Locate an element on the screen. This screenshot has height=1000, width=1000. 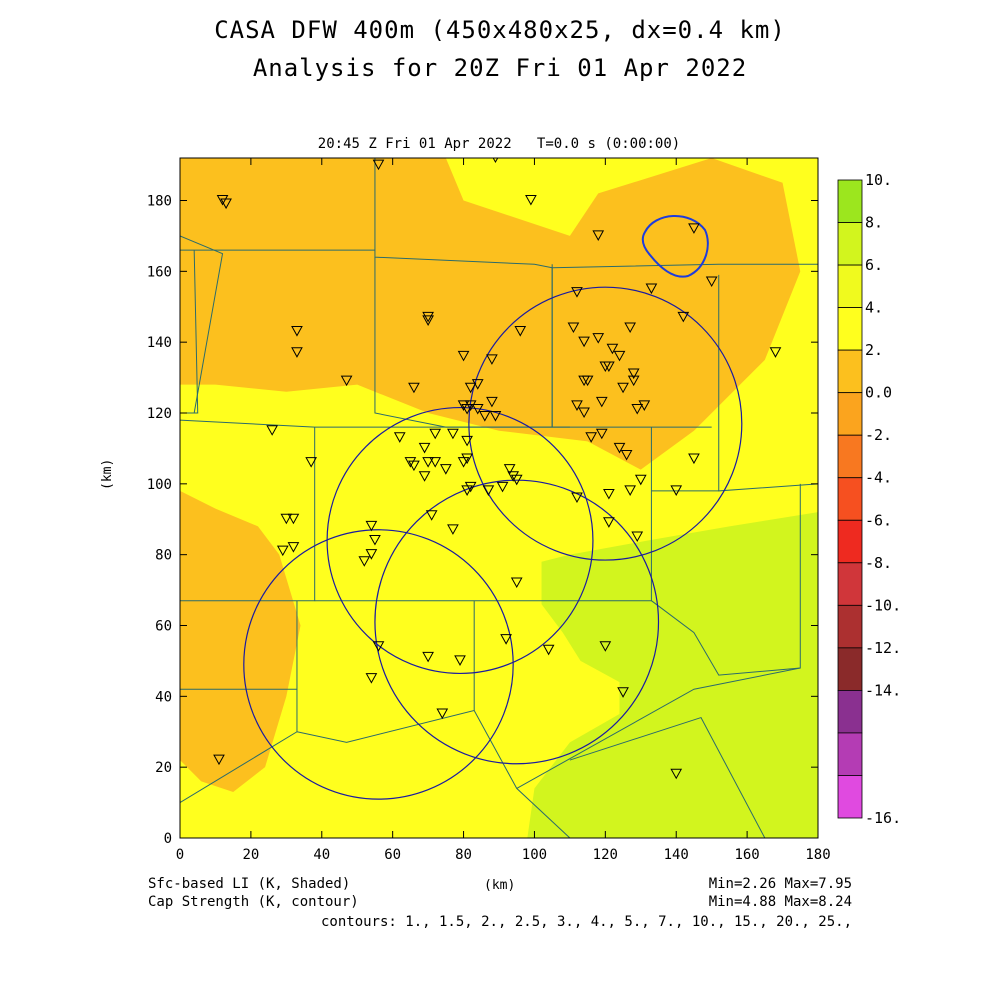
colorbar-label: 6. is located at coordinates (874, 265).